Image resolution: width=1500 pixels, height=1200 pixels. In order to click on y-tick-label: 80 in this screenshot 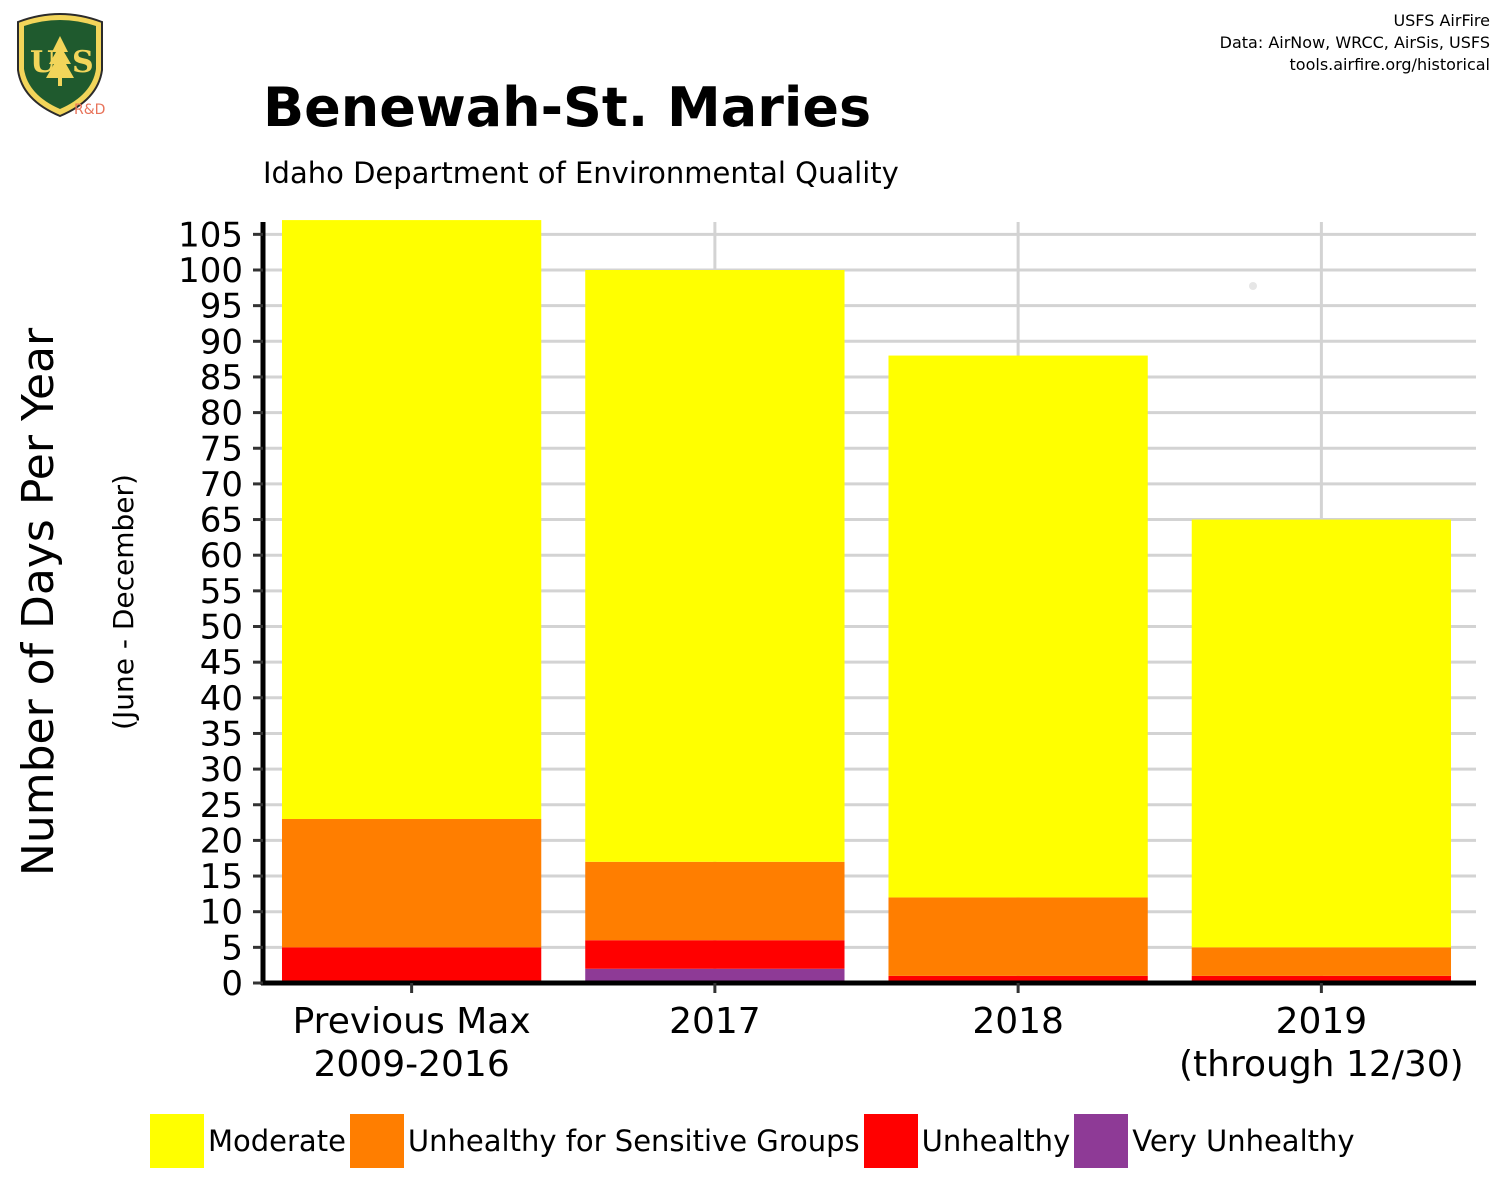, I will do `click(221, 414)`.